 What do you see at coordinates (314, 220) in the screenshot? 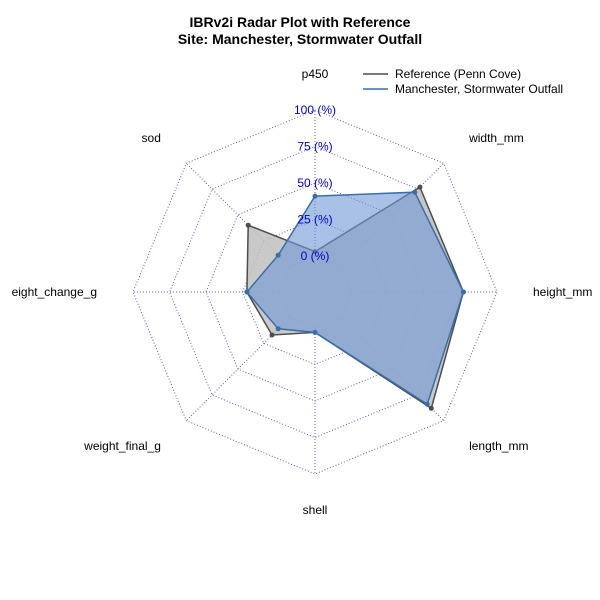
I see `ring-label-1: 25 (%)` at bounding box center [314, 220].